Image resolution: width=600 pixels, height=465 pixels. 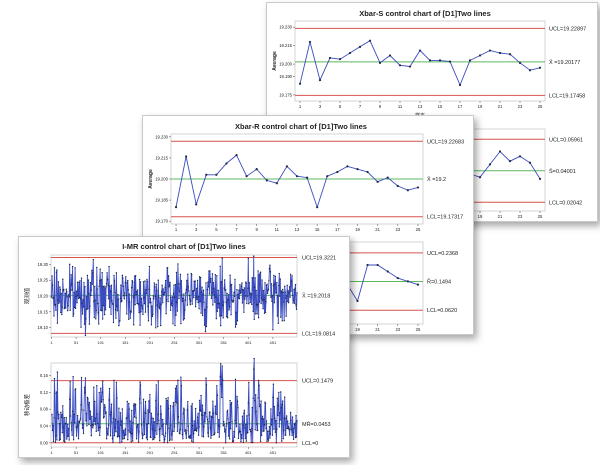 I want to click on xbar-s-main-point, so click(x=360, y=46).